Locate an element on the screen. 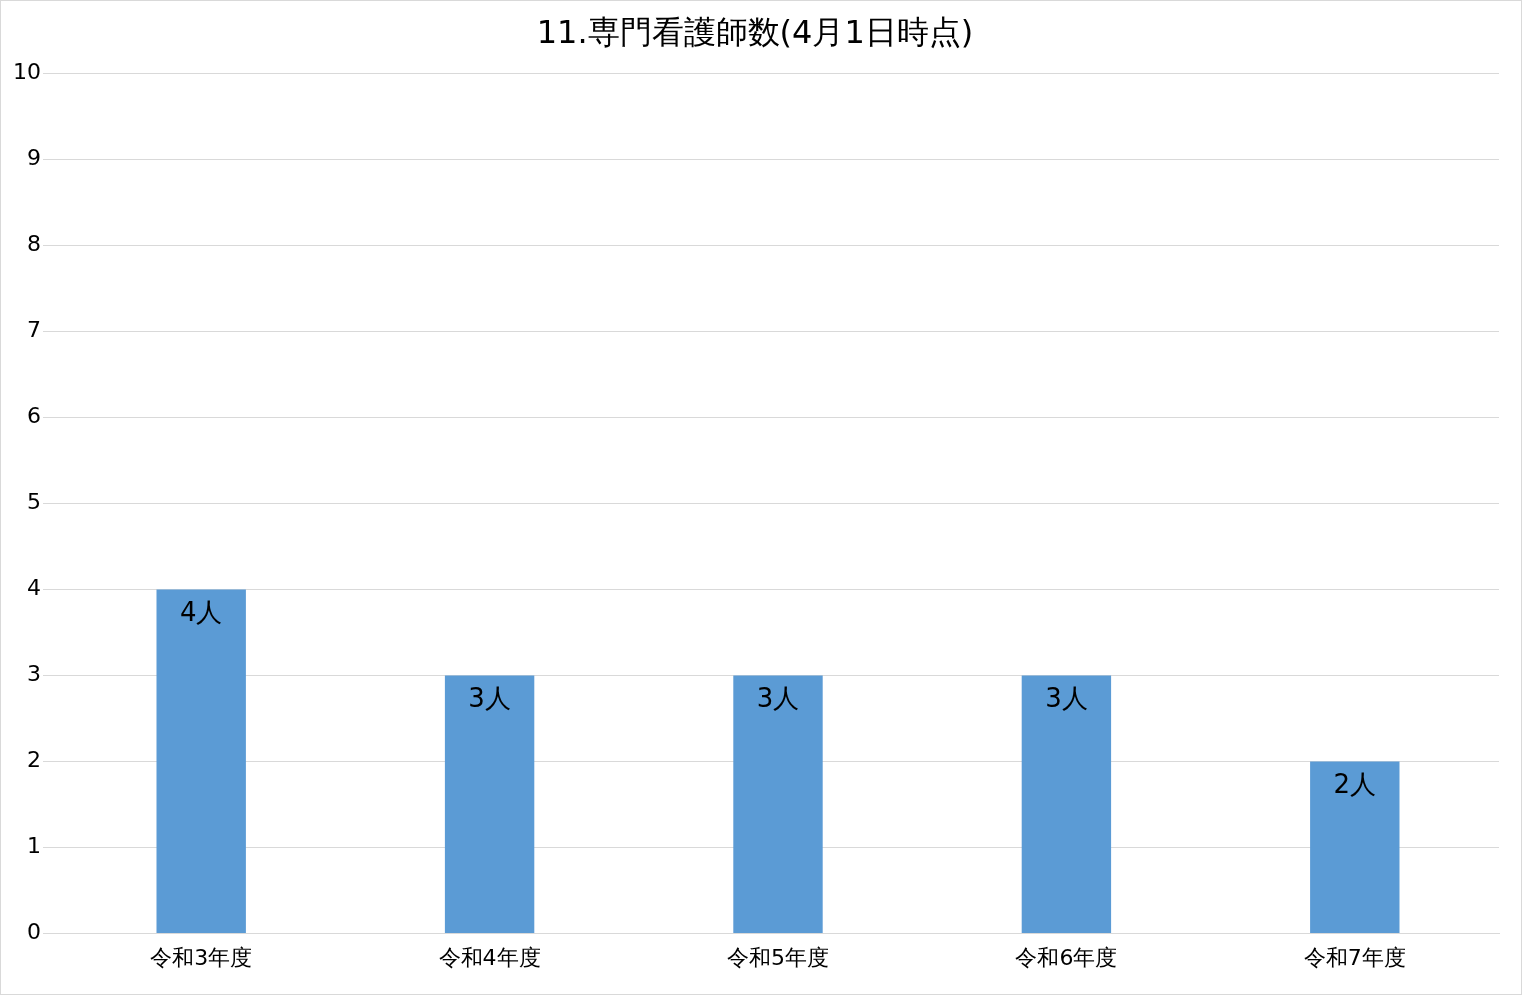 The image size is (1522, 995). data-label: 2人 is located at coordinates (1355, 784).